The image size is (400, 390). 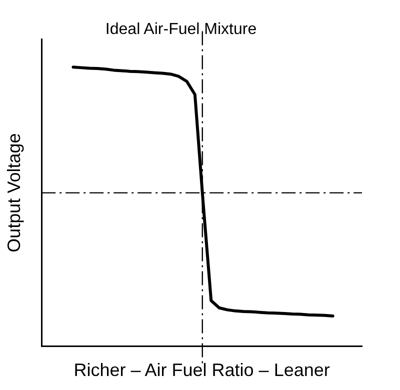 What do you see at coordinates (202, 370) in the screenshot?
I see `x-axis-title: Richer – Air Fuel Ratio – Leaner` at bounding box center [202, 370].